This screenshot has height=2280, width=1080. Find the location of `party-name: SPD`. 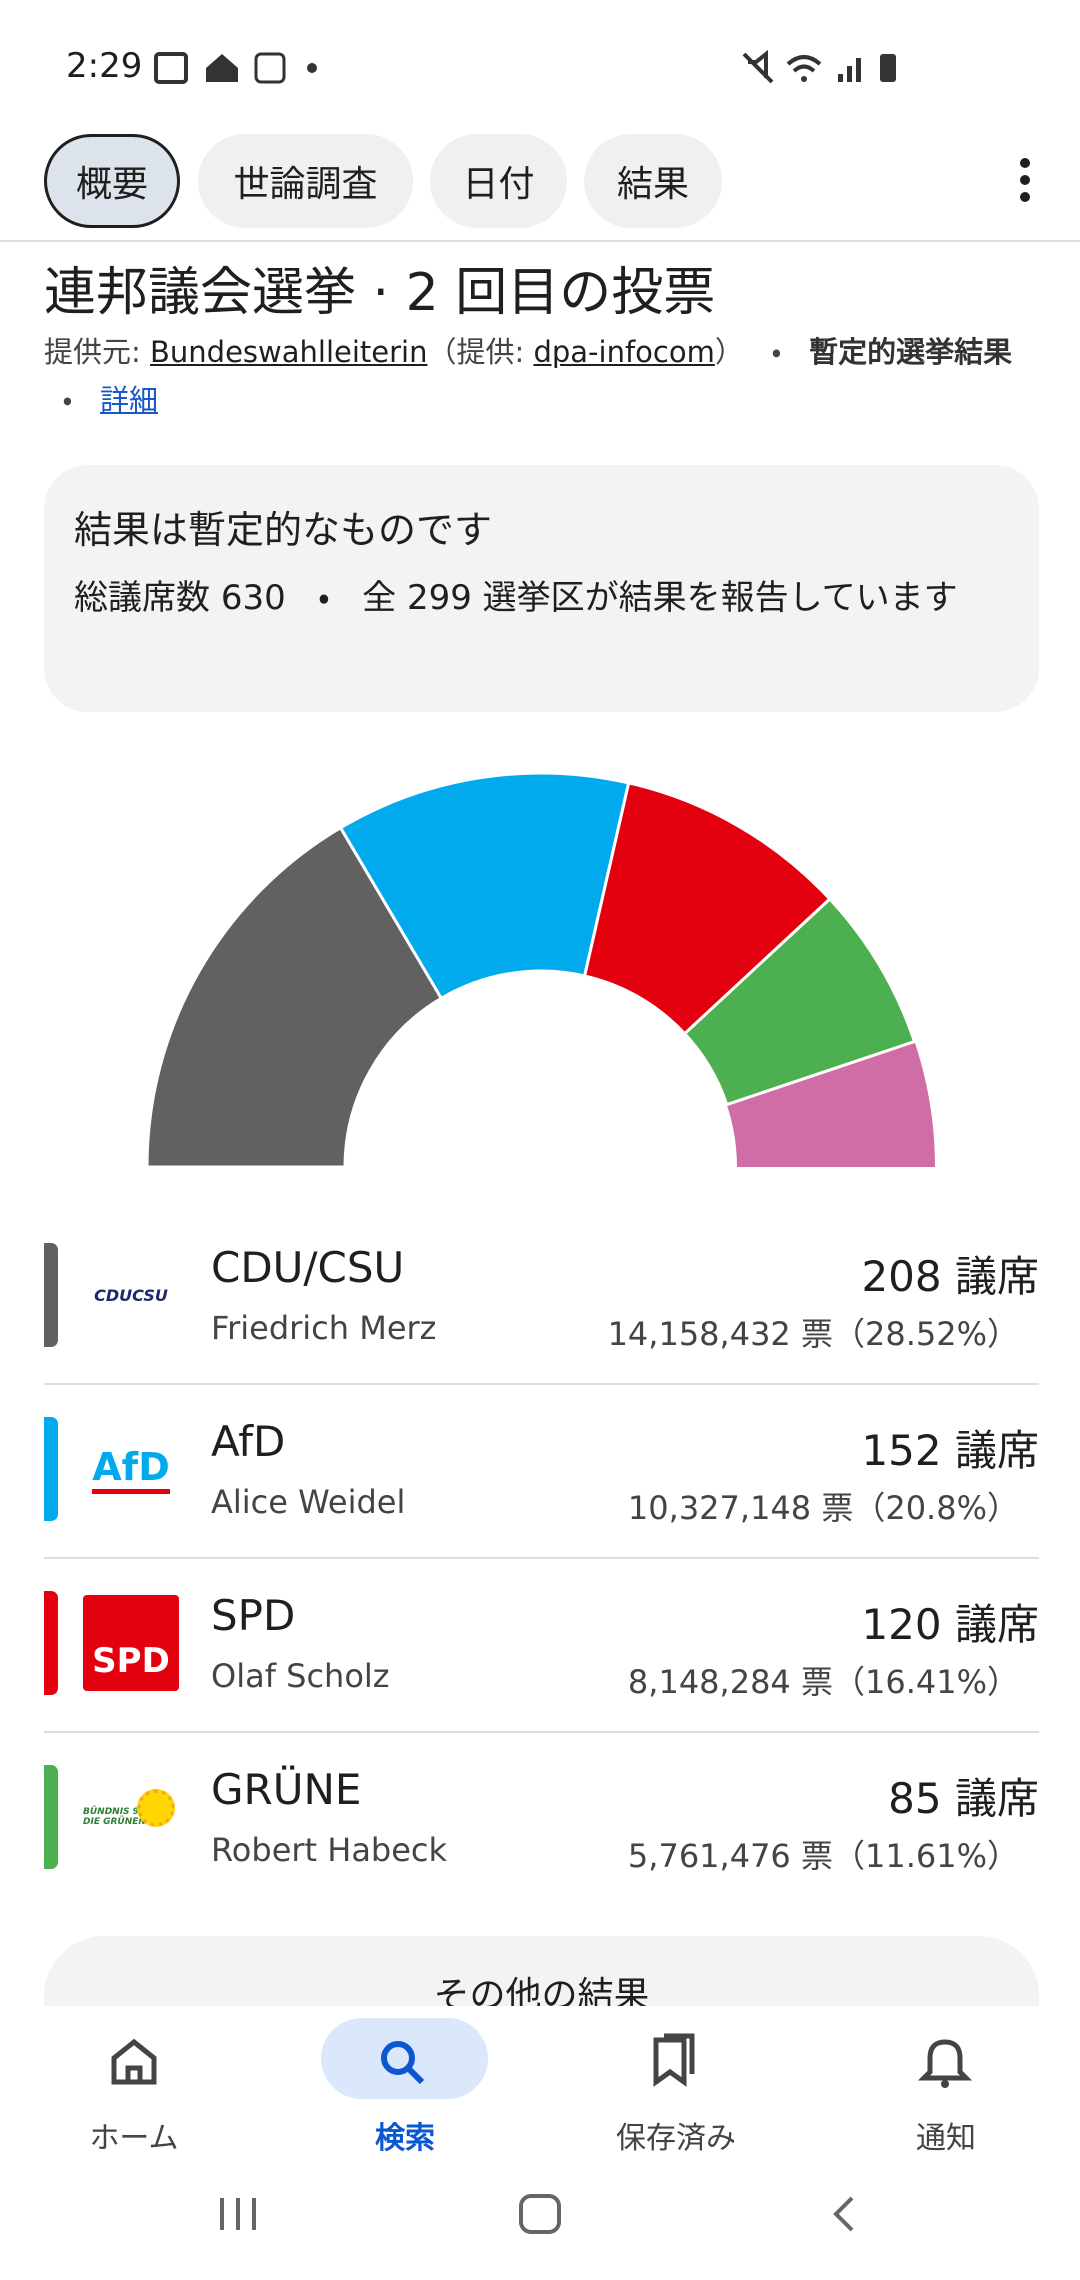

party-name: SPD is located at coordinates (253, 1615).